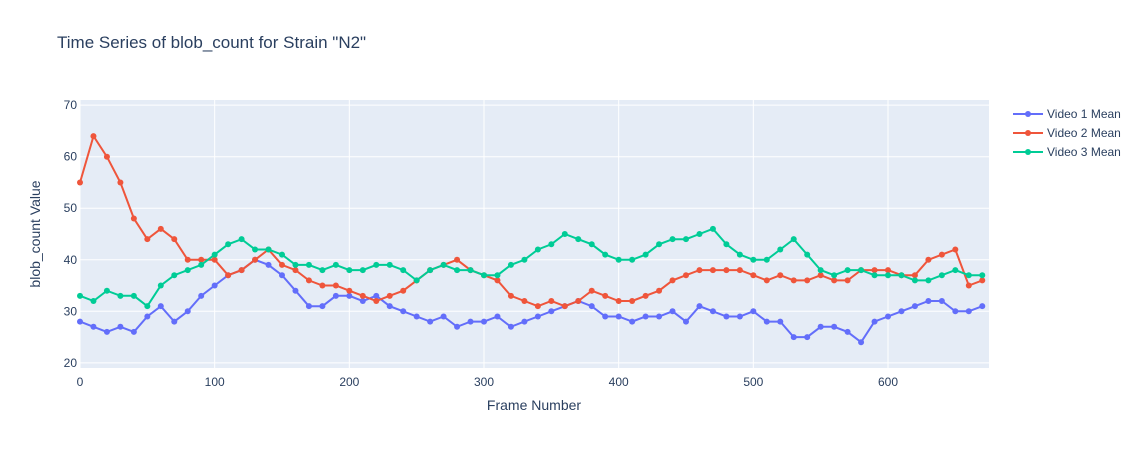 The width and height of the screenshot is (1146, 450). What do you see at coordinates (1067, 114) in the screenshot?
I see `legend-item: Video 1 Mean` at bounding box center [1067, 114].